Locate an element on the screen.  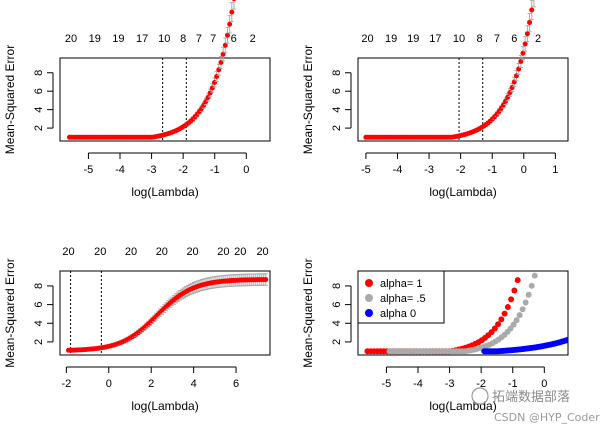
watermark: 拓端数据部落 CSDN @HYP_Coder is located at coordinates (535, 405).